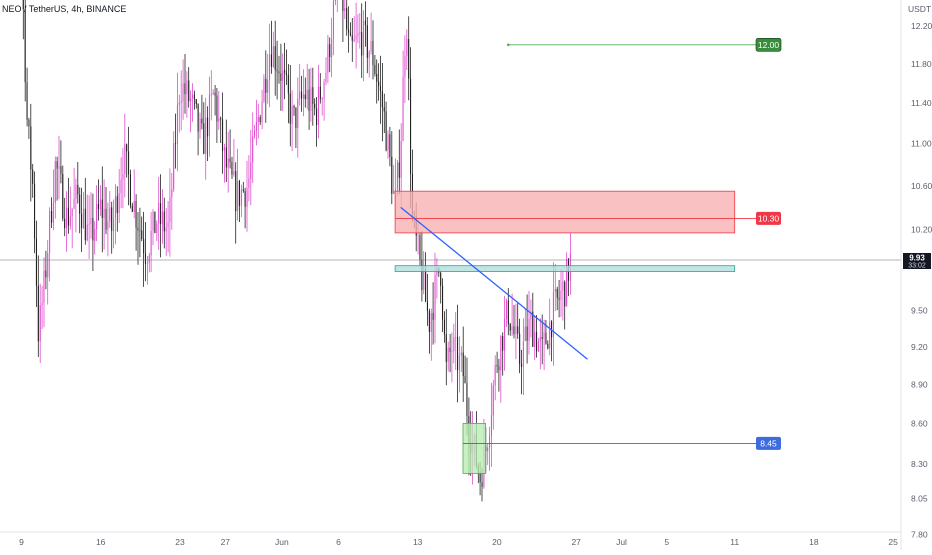 The height and width of the screenshot is (555, 932). What do you see at coordinates (226, 542) in the screenshot?
I see `time-tick-label: 27` at bounding box center [226, 542].